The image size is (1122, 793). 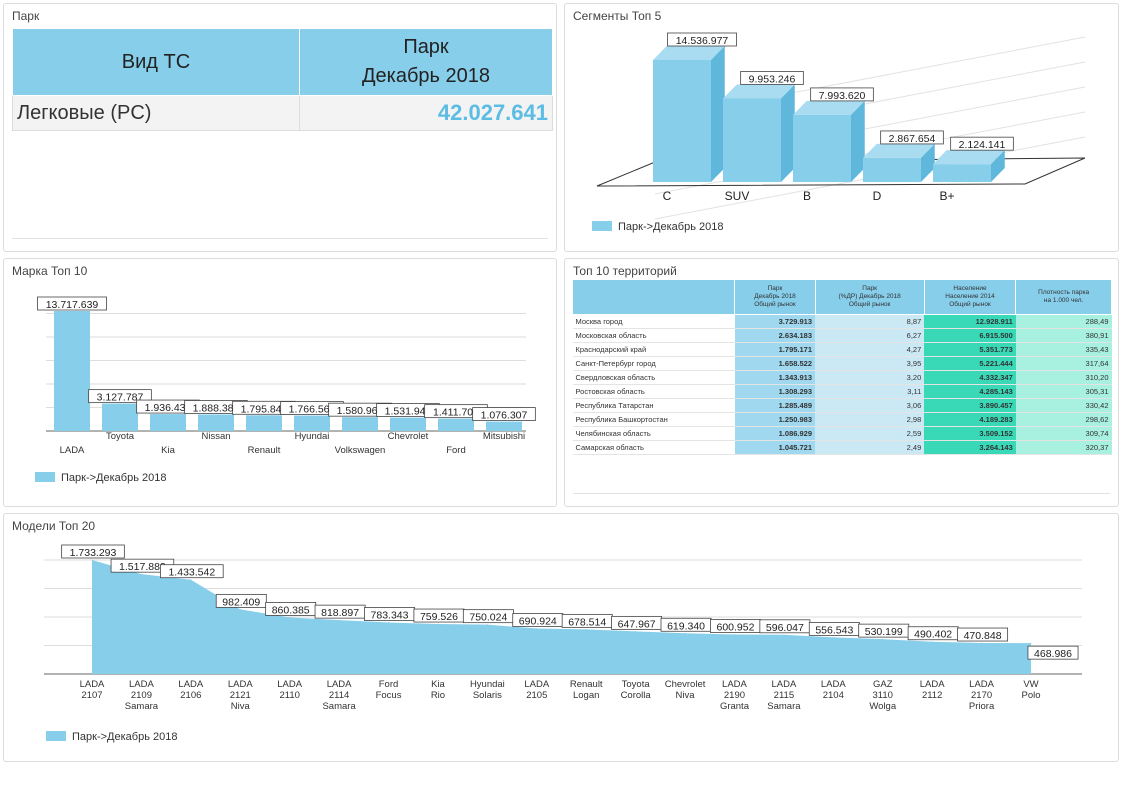 I want to click on models-legend: Парк->Декабрь 2018, so click(x=124, y=737).